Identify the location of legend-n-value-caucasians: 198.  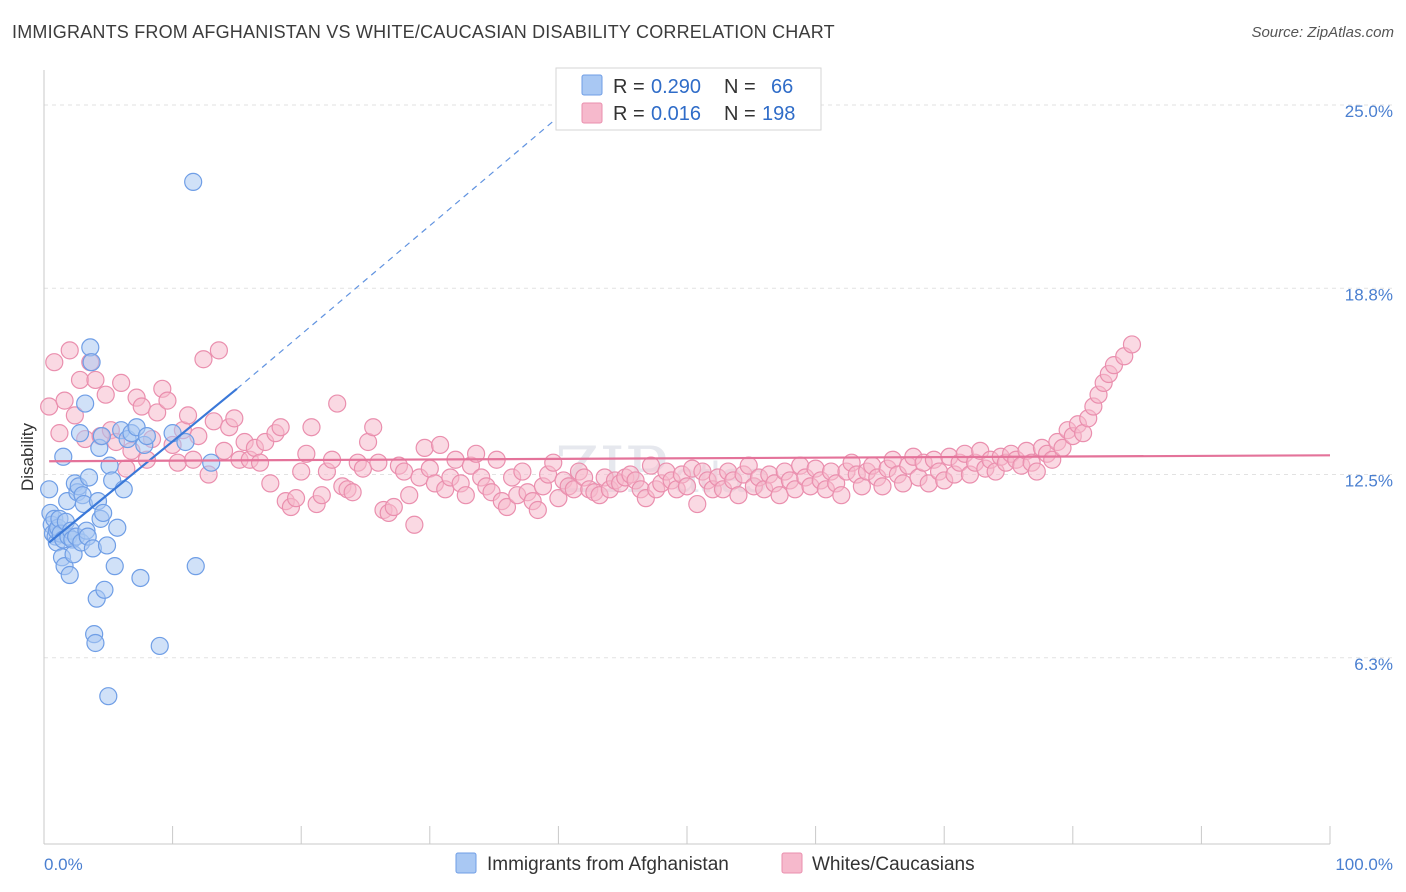
(778, 114).